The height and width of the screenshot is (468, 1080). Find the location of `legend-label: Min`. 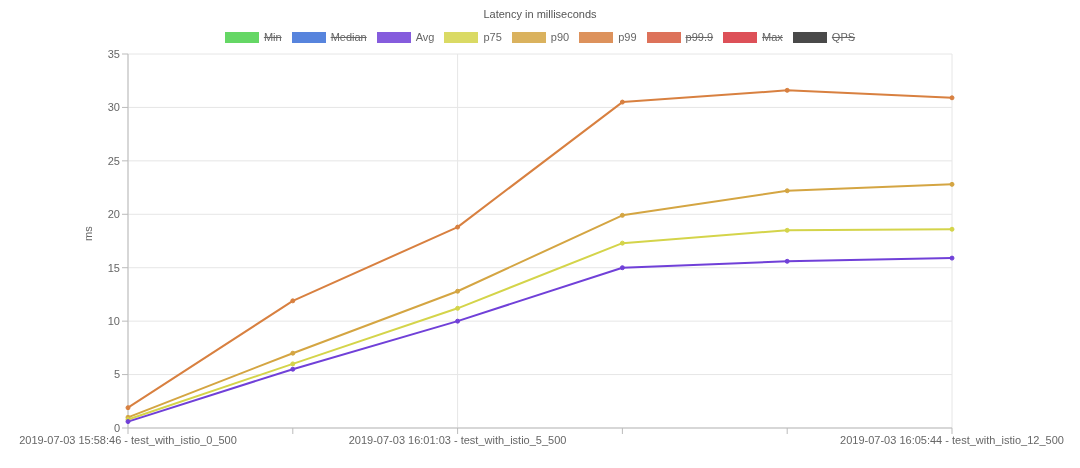

legend-label: Min is located at coordinates (272, 37).